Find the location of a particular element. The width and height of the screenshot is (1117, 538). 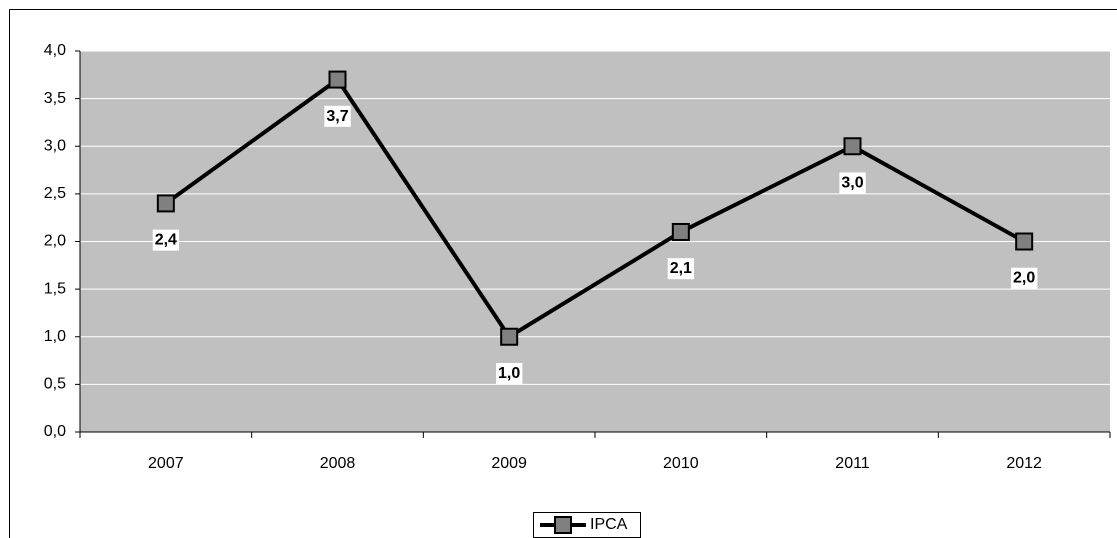

value-label: 2,0 is located at coordinates (1024, 278).